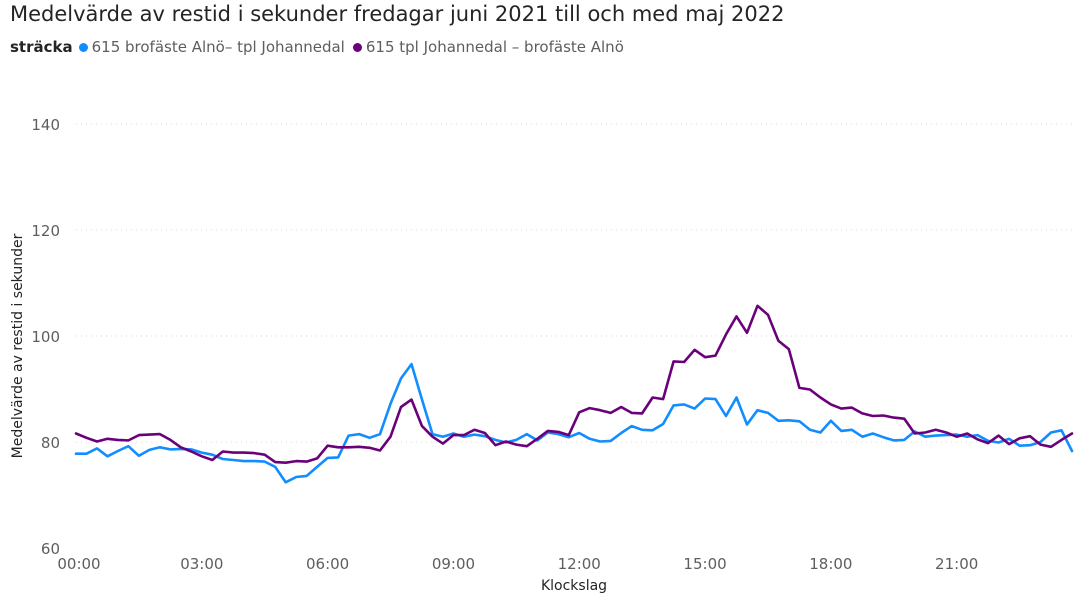 This screenshot has width=1090, height=600. I want to click on y-tick-label: 60, so click(50, 549).